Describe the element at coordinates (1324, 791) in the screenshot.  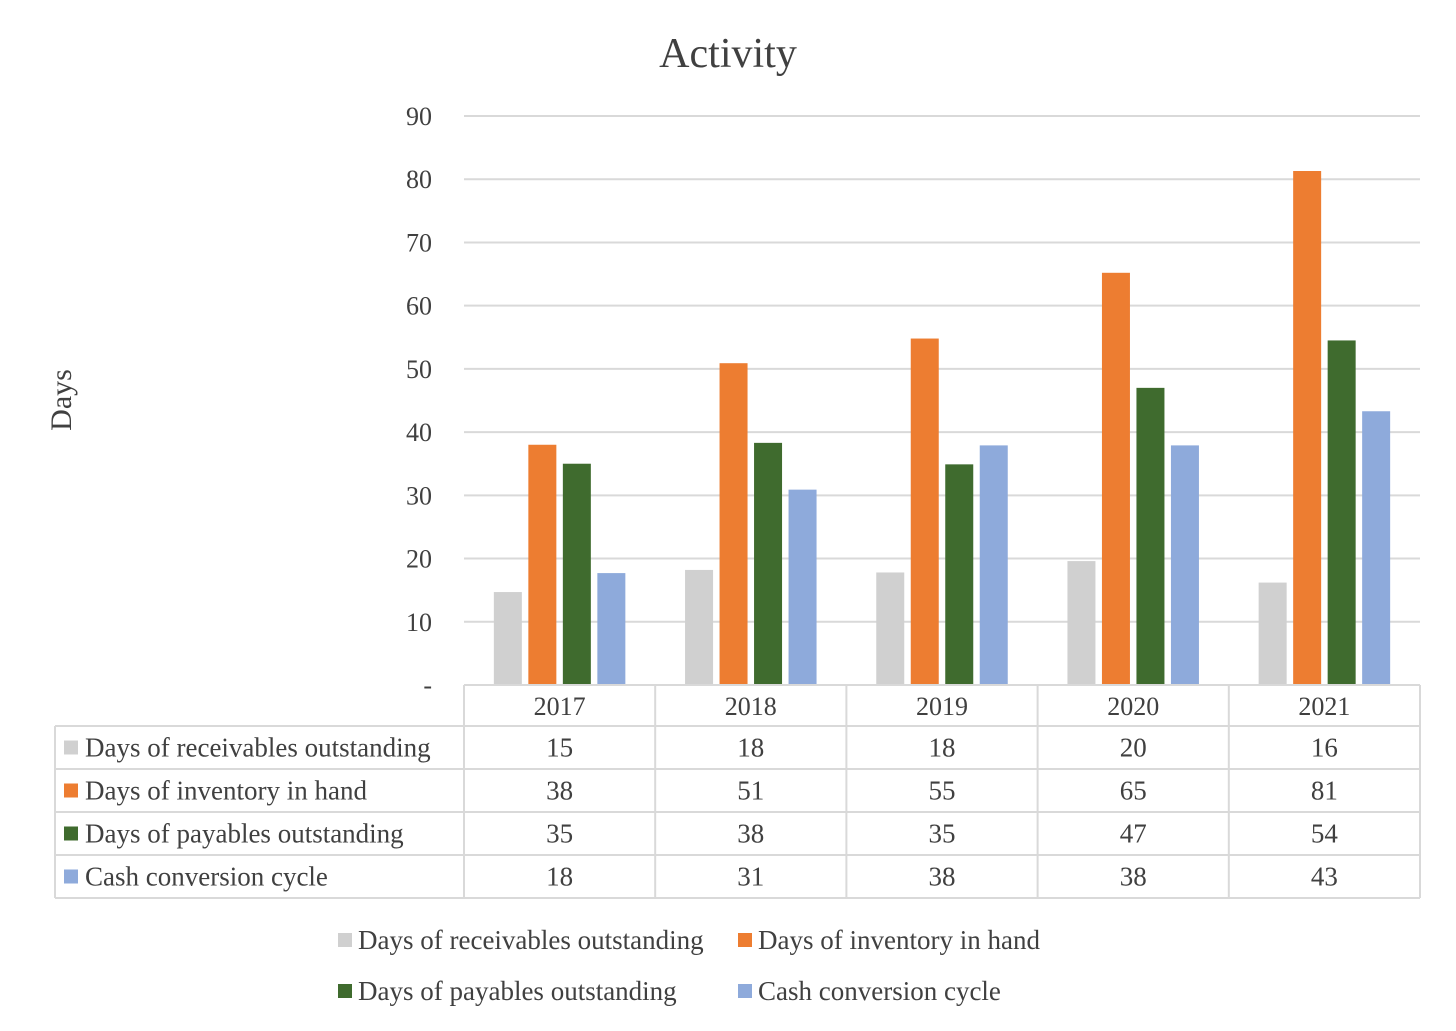
I see `table-value: 81` at that location.